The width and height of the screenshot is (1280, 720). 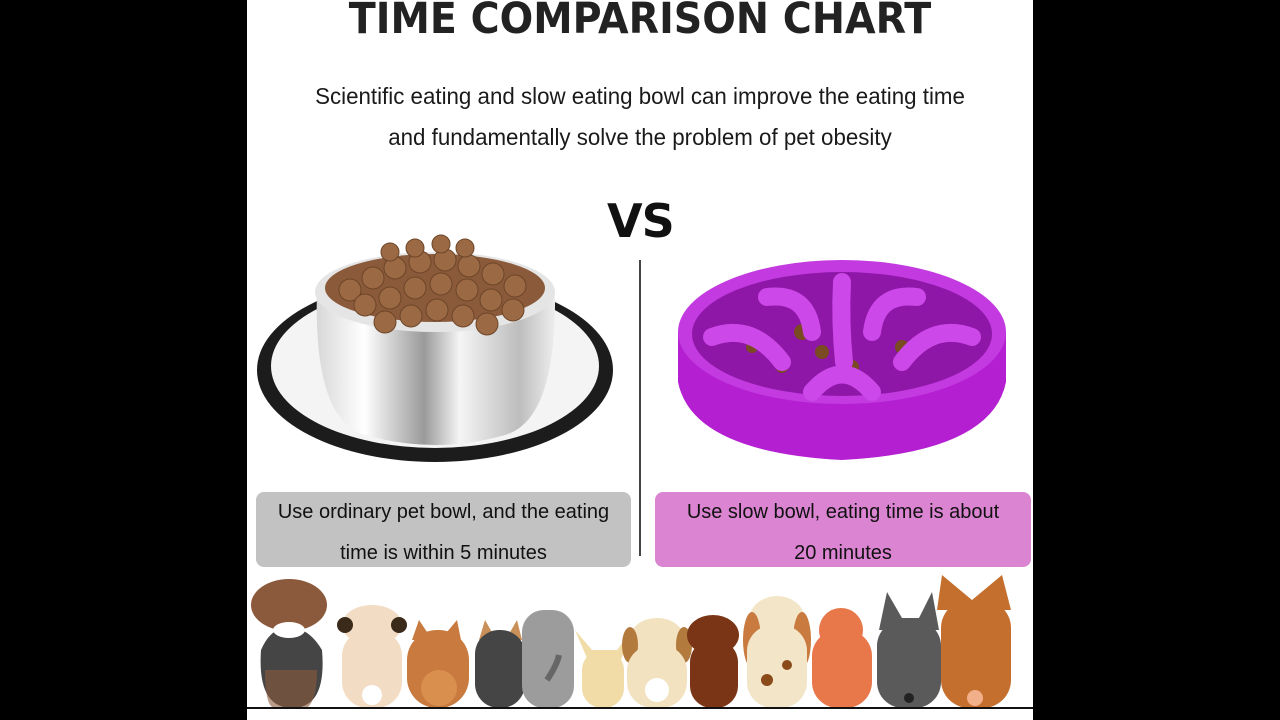 What do you see at coordinates (640, 708) in the screenshot?
I see `ground-line` at bounding box center [640, 708].